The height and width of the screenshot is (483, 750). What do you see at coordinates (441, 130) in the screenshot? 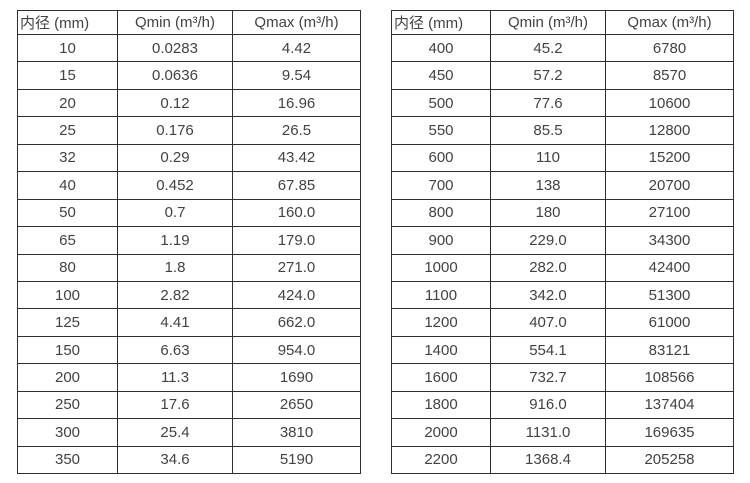
I see `table-cell: 550` at bounding box center [441, 130].